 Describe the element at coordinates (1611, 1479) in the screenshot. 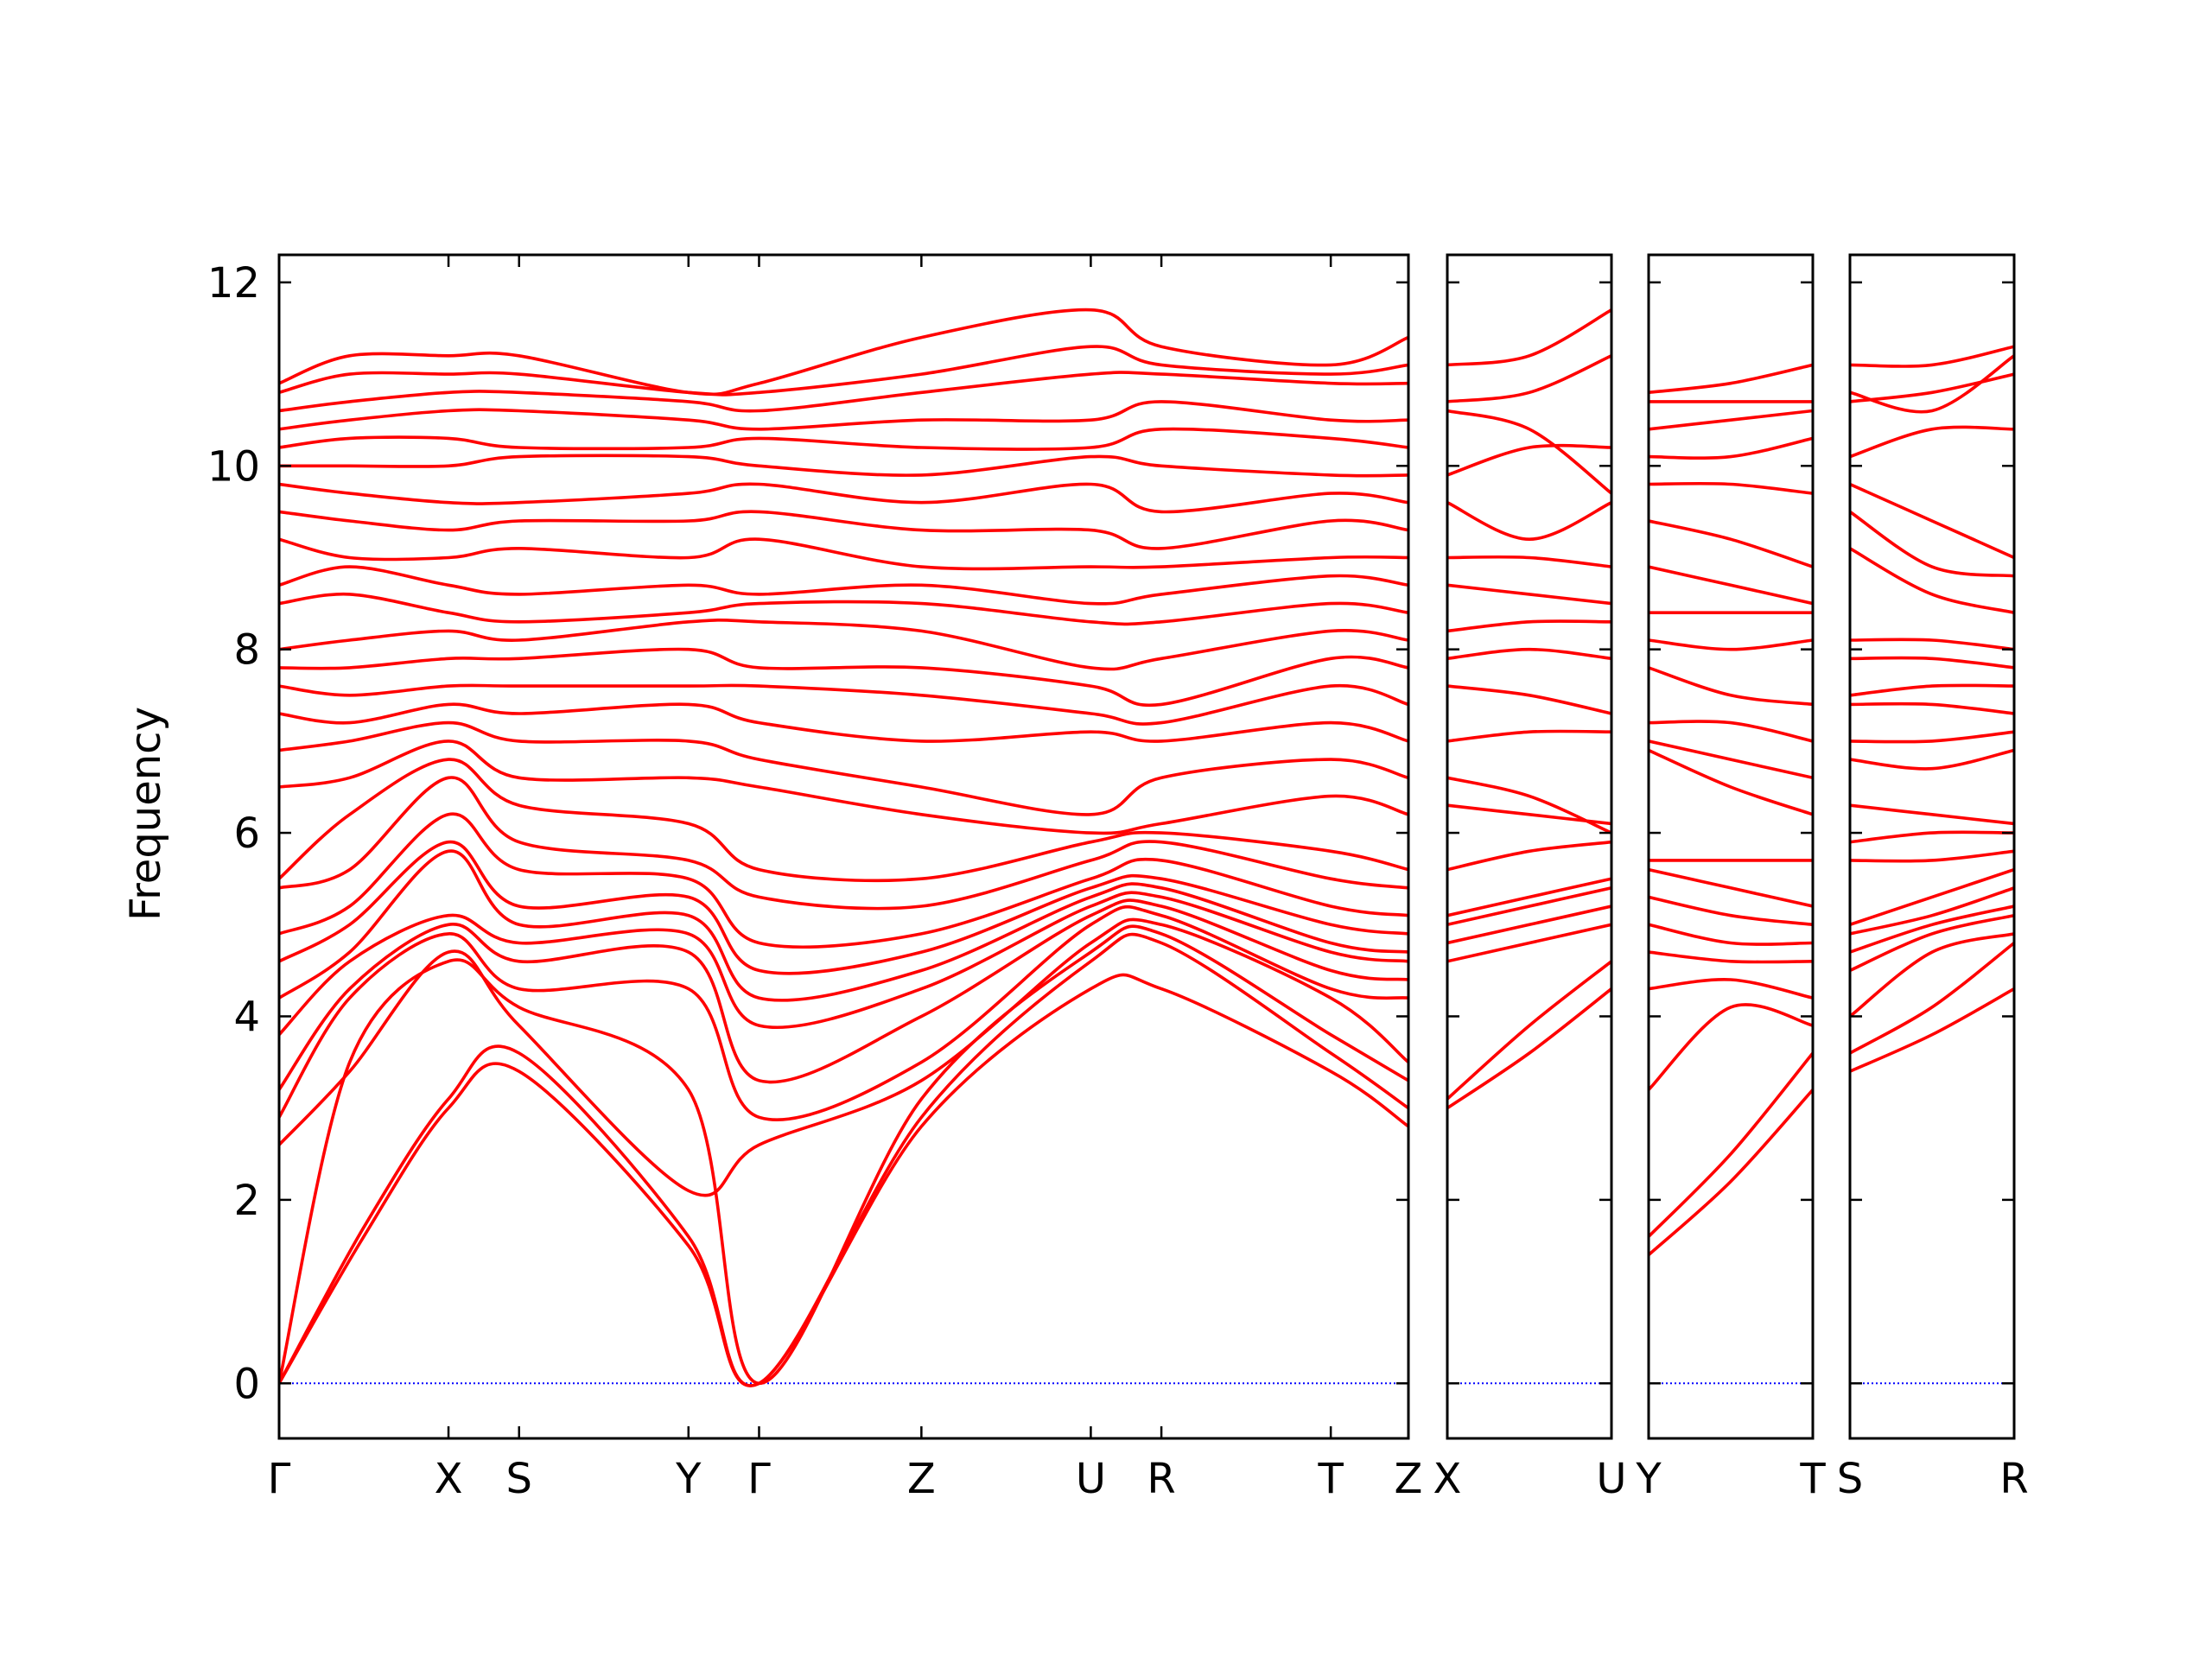

I see `x-tick-label: U` at that location.